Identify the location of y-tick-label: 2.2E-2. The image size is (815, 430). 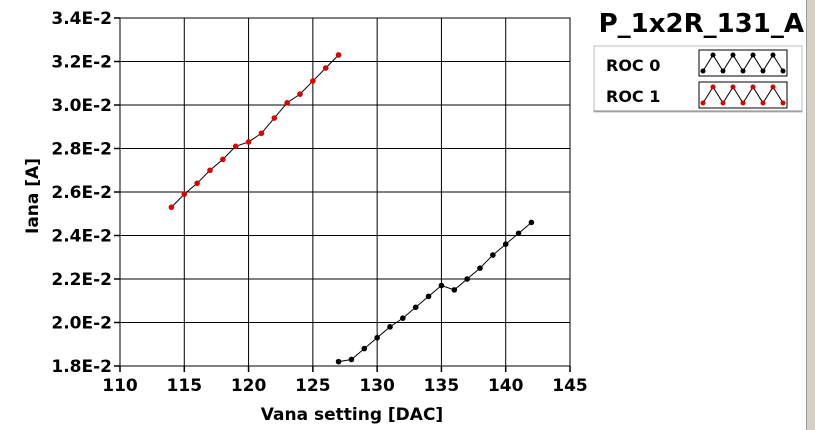
(81, 280).